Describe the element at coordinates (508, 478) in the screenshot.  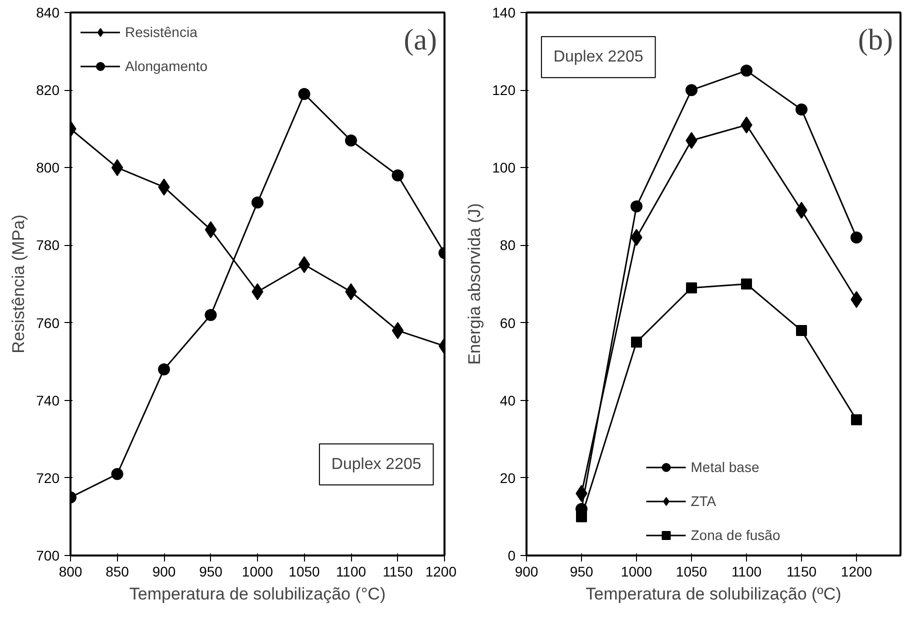
I see `y-tick-label: 20` at that location.